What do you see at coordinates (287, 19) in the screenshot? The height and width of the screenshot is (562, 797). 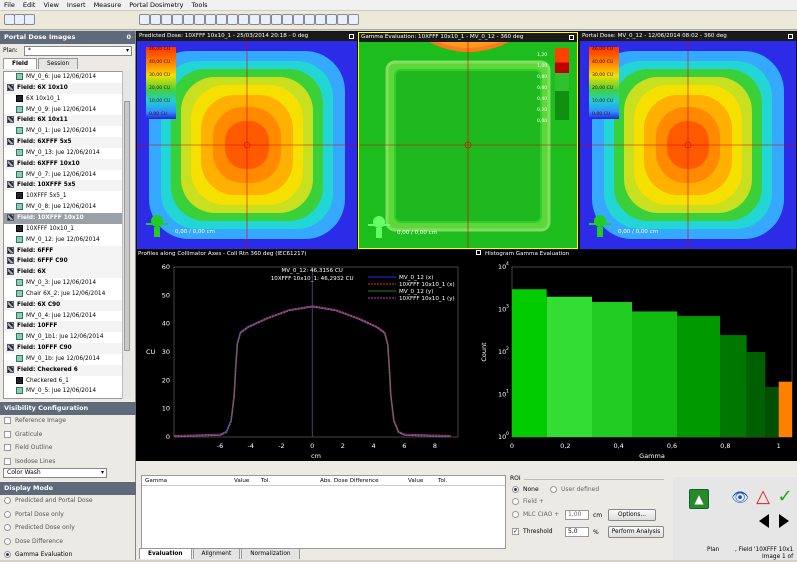 I see `ruler-icon` at bounding box center [287, 19].